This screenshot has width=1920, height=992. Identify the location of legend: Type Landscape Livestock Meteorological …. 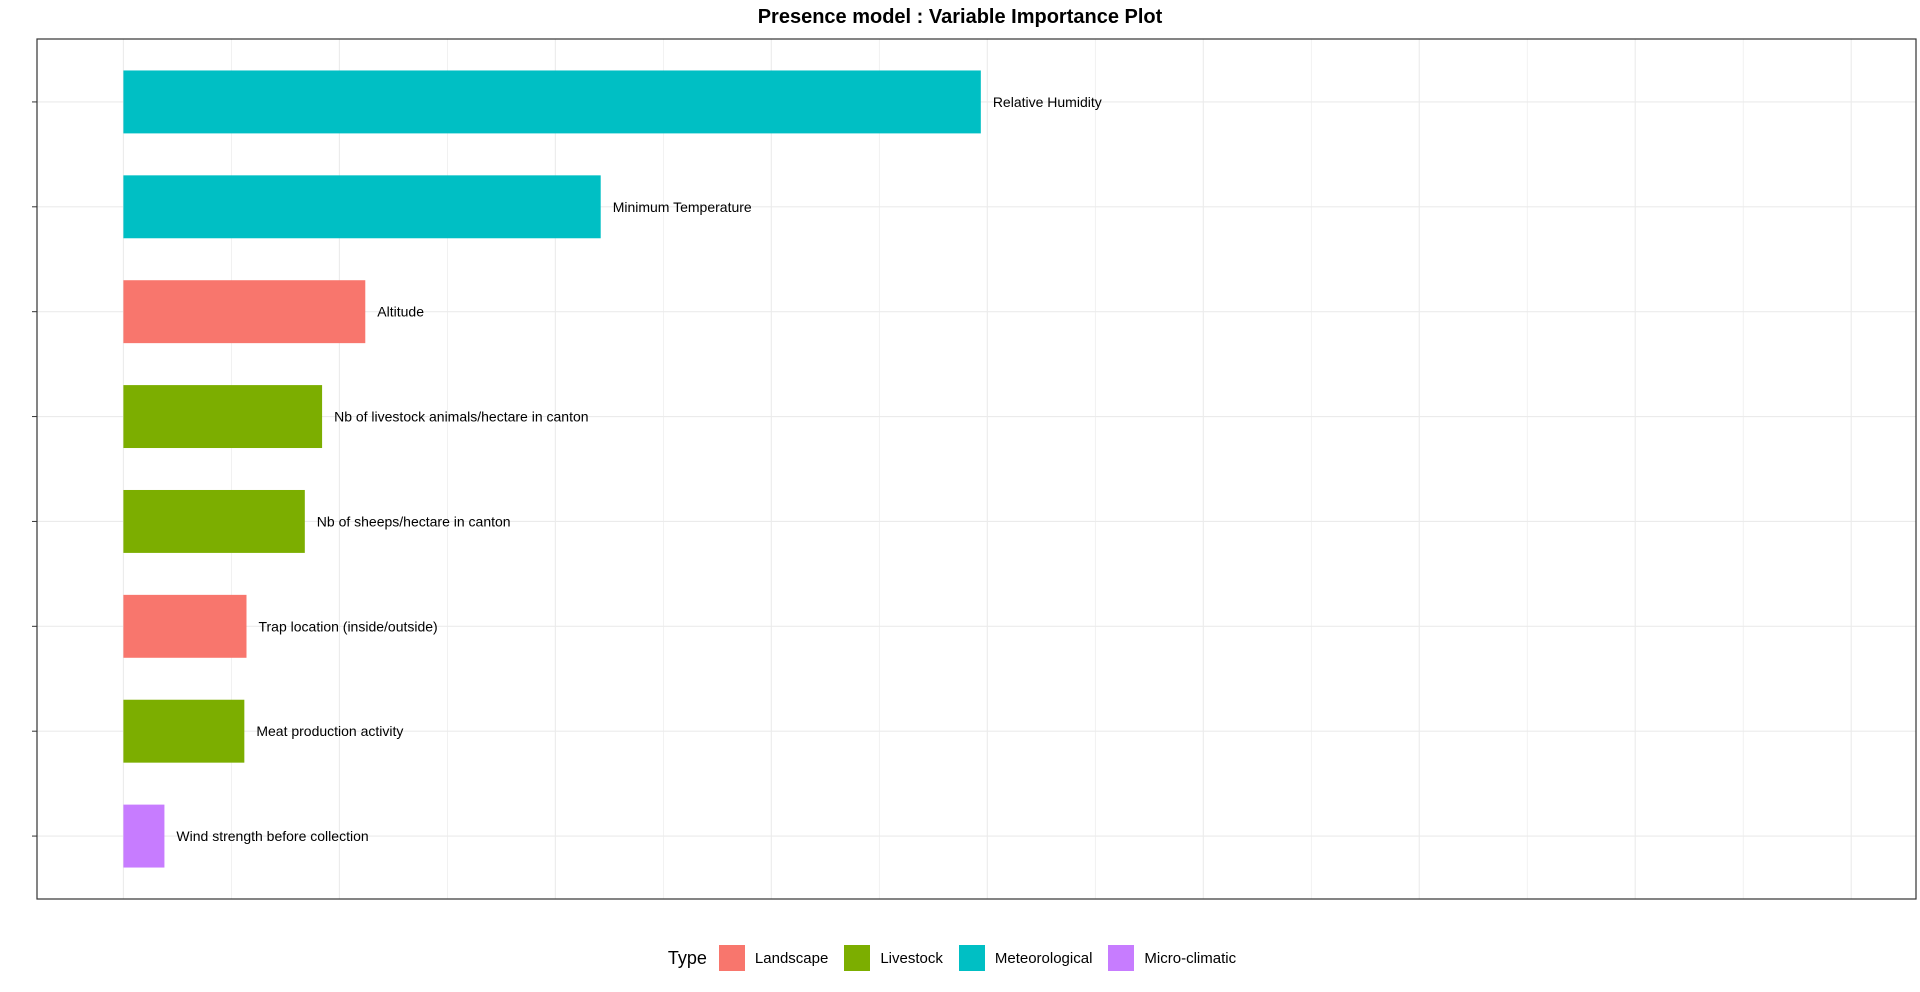
(960, 958).